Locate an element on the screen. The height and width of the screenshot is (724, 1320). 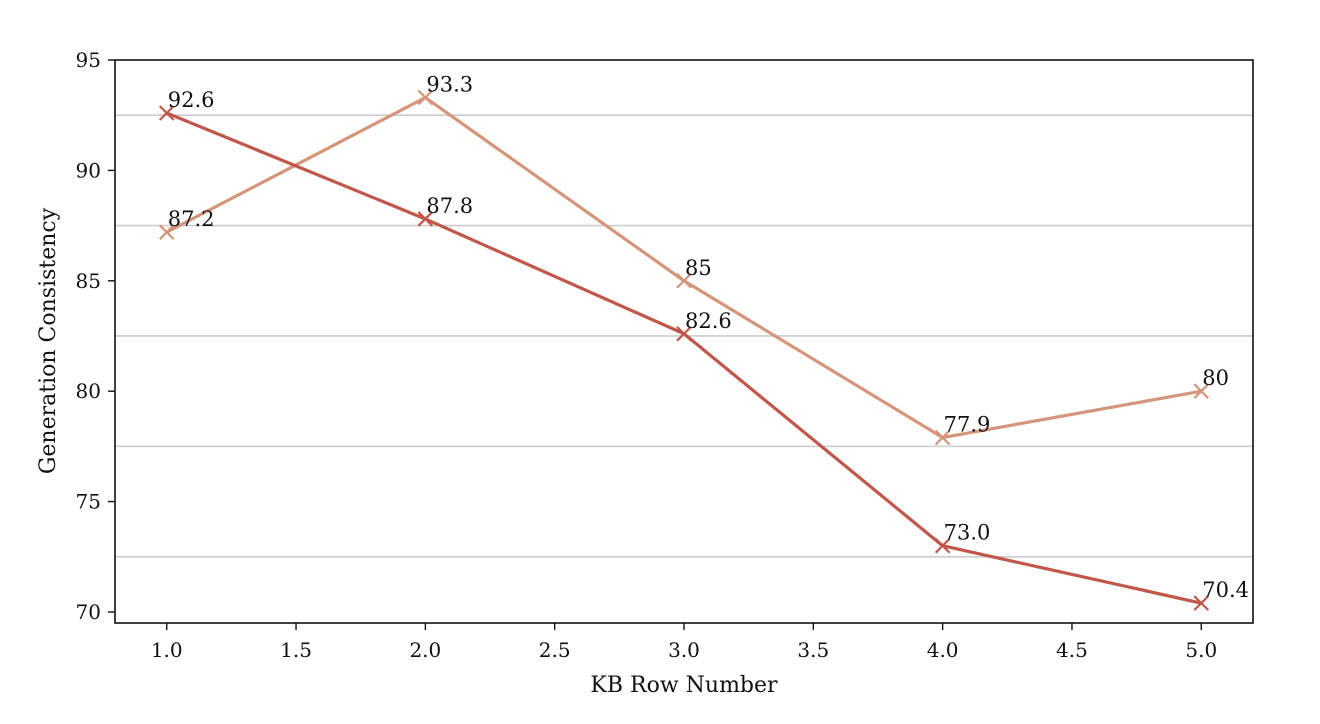
x-tick-label: 2.0 is located at coordinates (425, 650).